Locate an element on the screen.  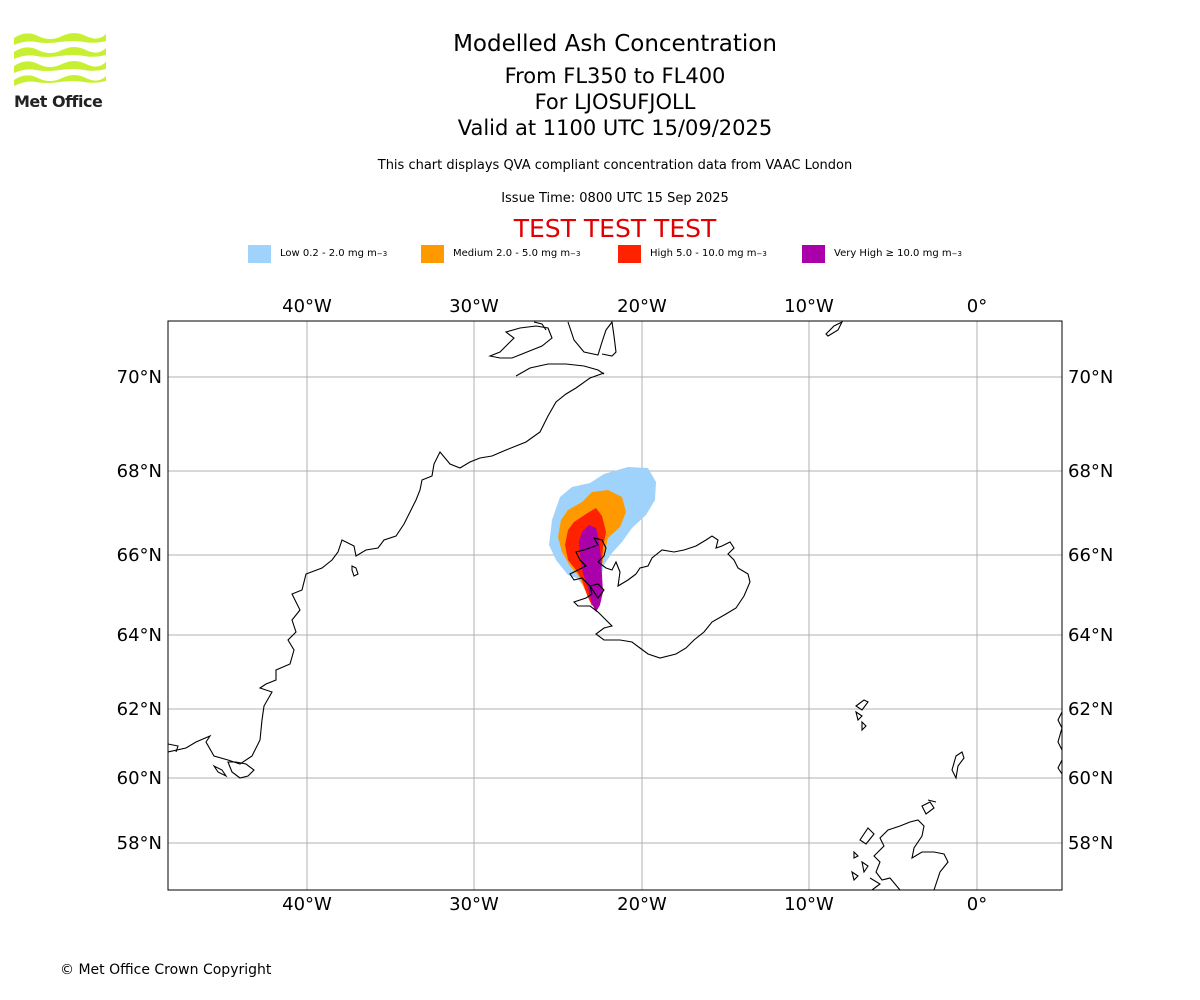
chart-title: Modelled Ash Concentration is located at coordinates (615, 44).